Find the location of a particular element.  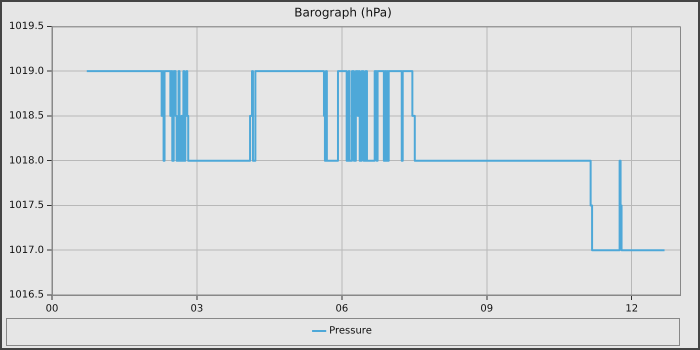

x-tick-label: 12 is located at coordinates (631, 309).